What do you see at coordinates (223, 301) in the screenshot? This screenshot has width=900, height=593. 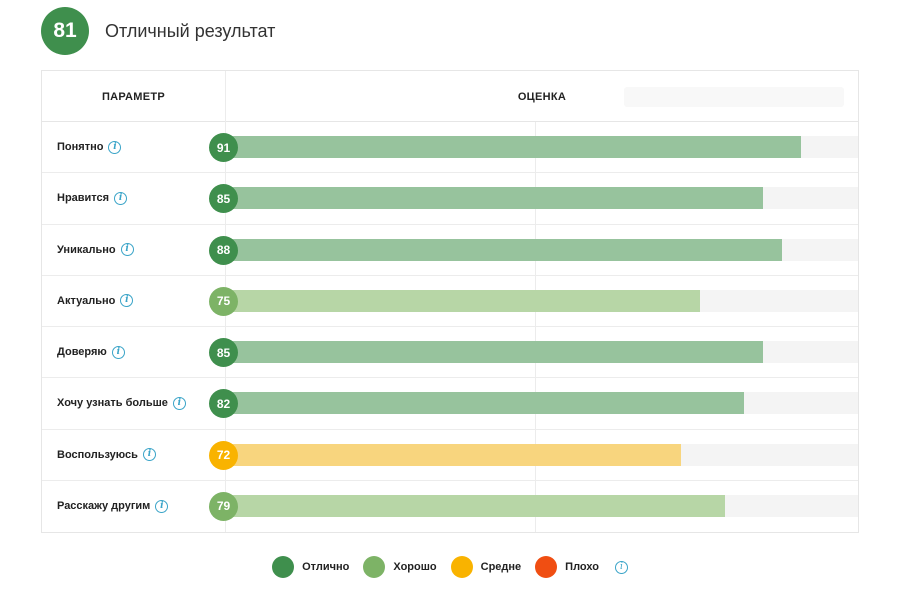 I see `score-value-badge: 75` at bounding box center [223, 301].